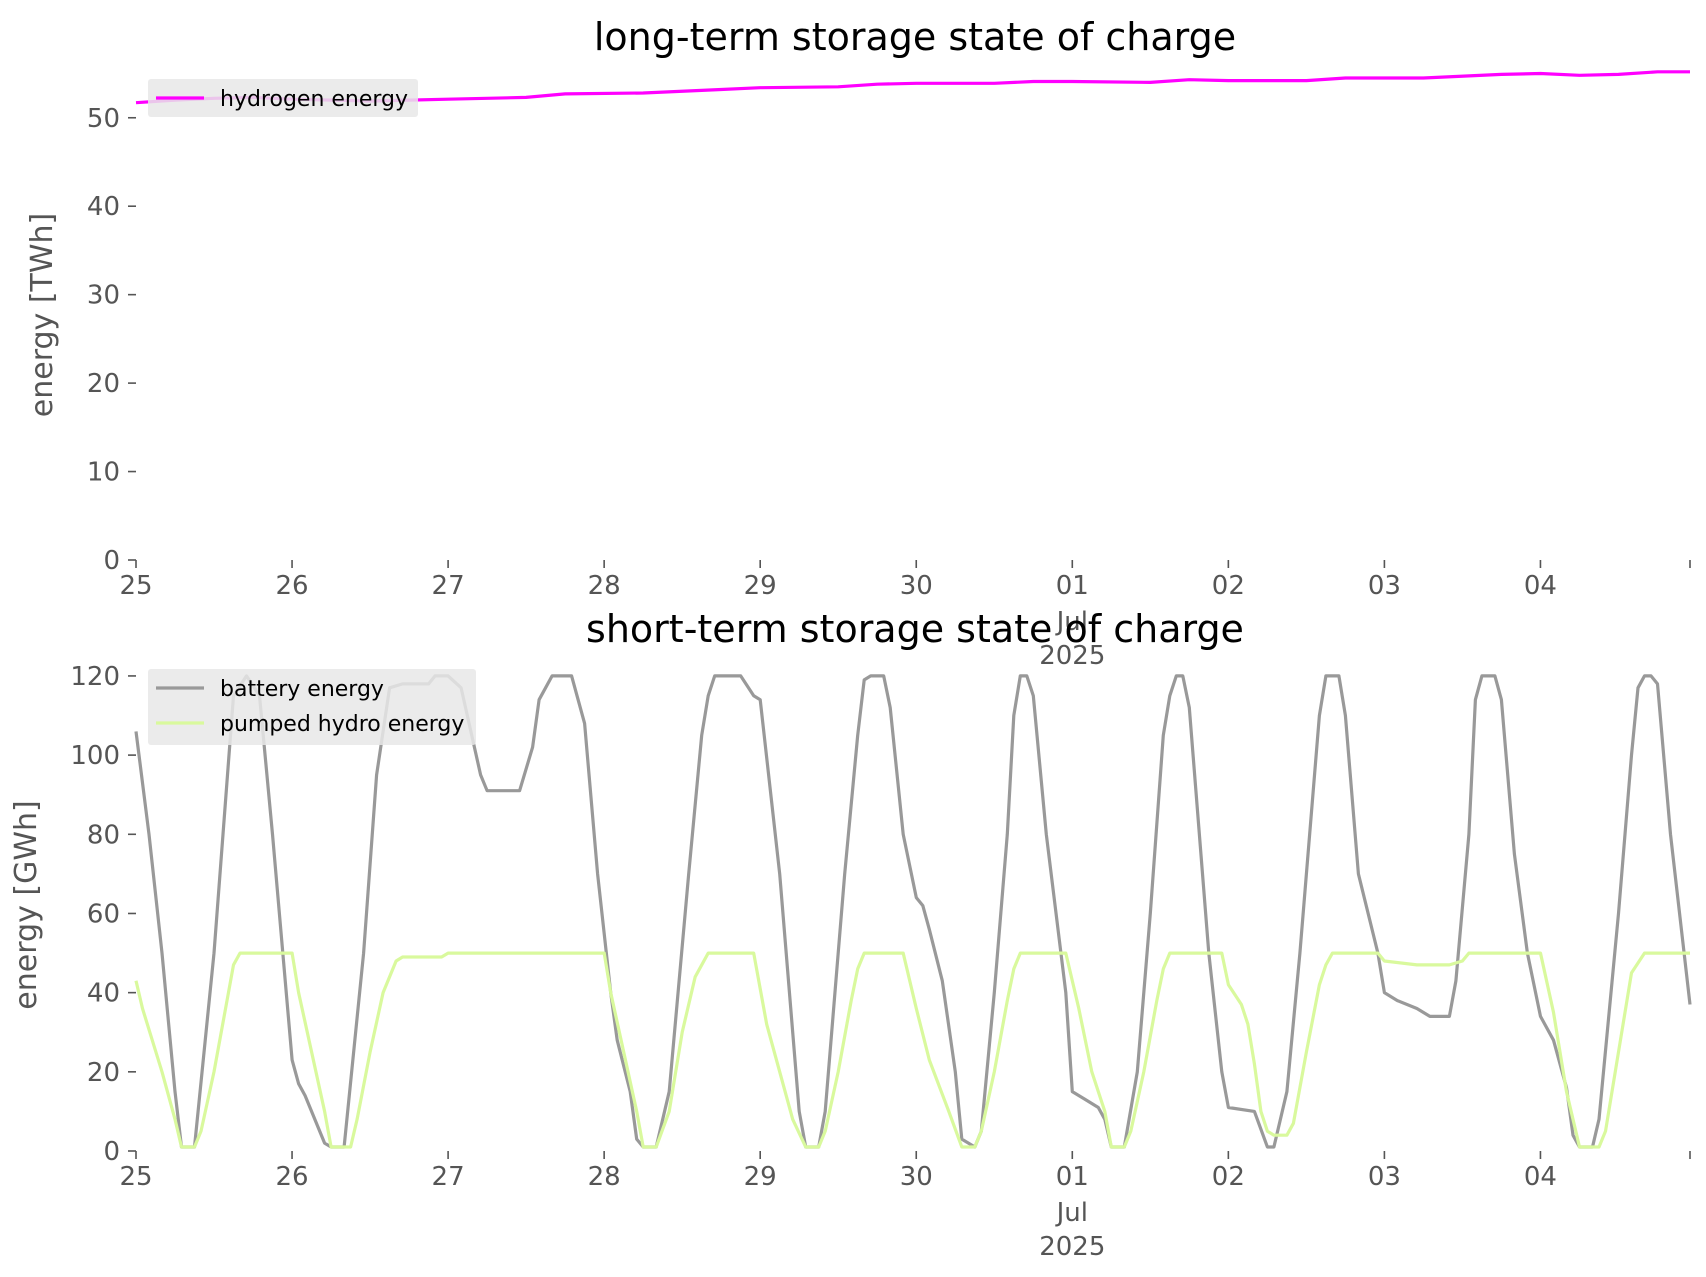 This screenshot has width=1706, height=1277. Describe the element at coordinates (95, 677) in the screenshot. I see `y-tick-label: 120` at that location.